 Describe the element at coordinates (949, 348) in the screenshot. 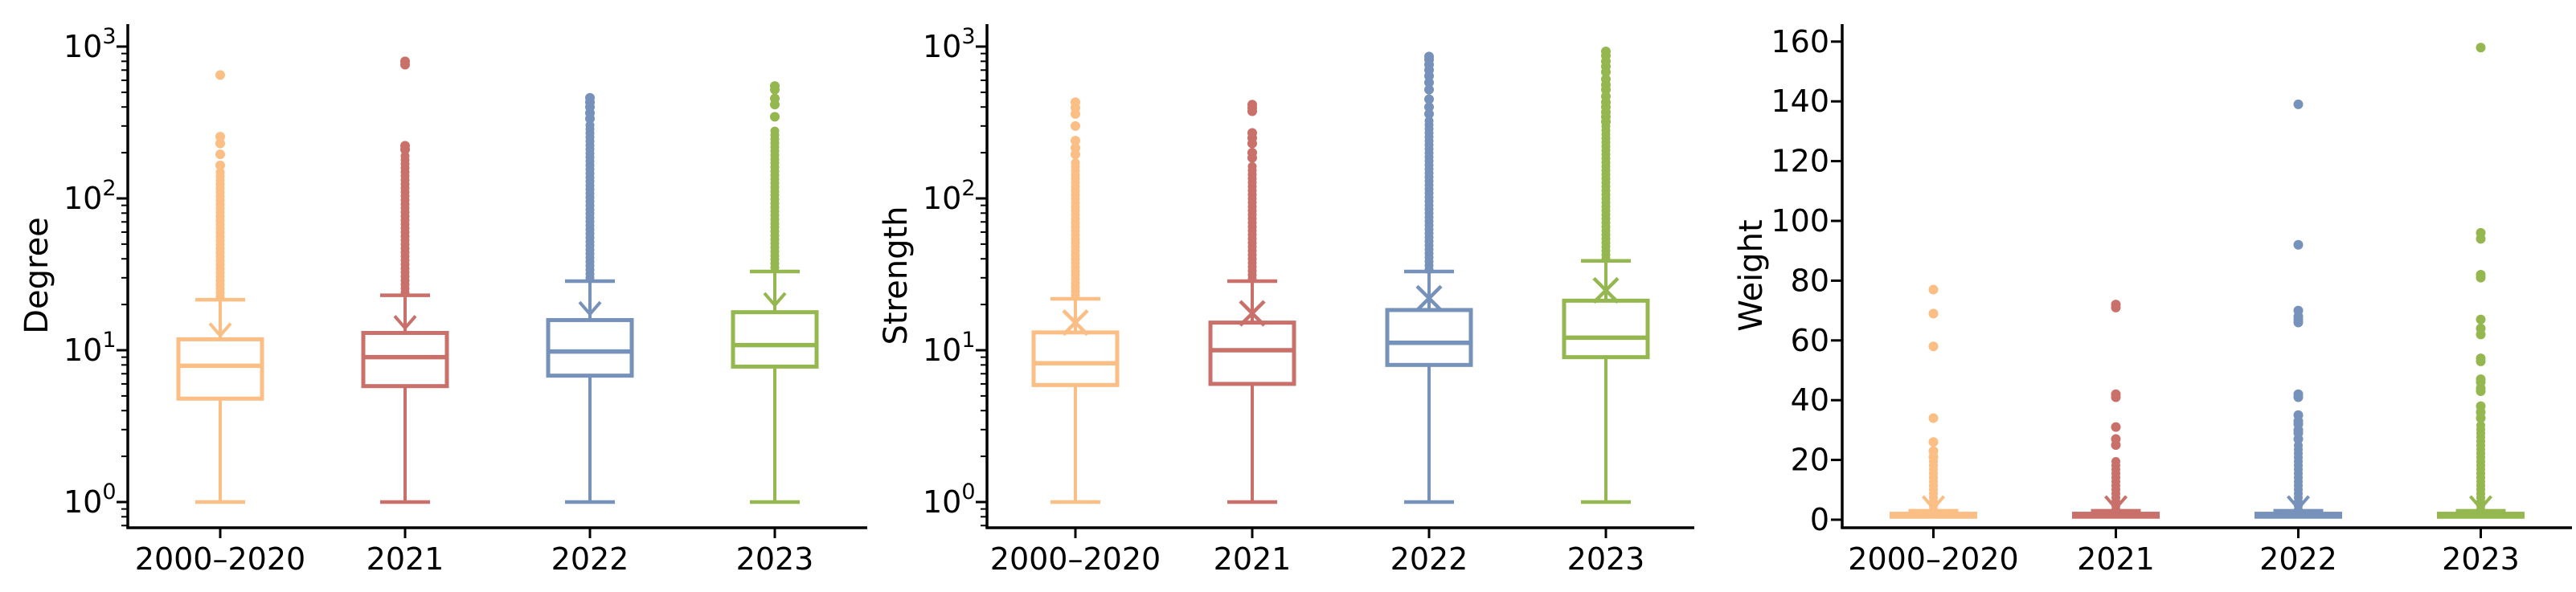

I see `y-axis-tick-label: 101` at that location.